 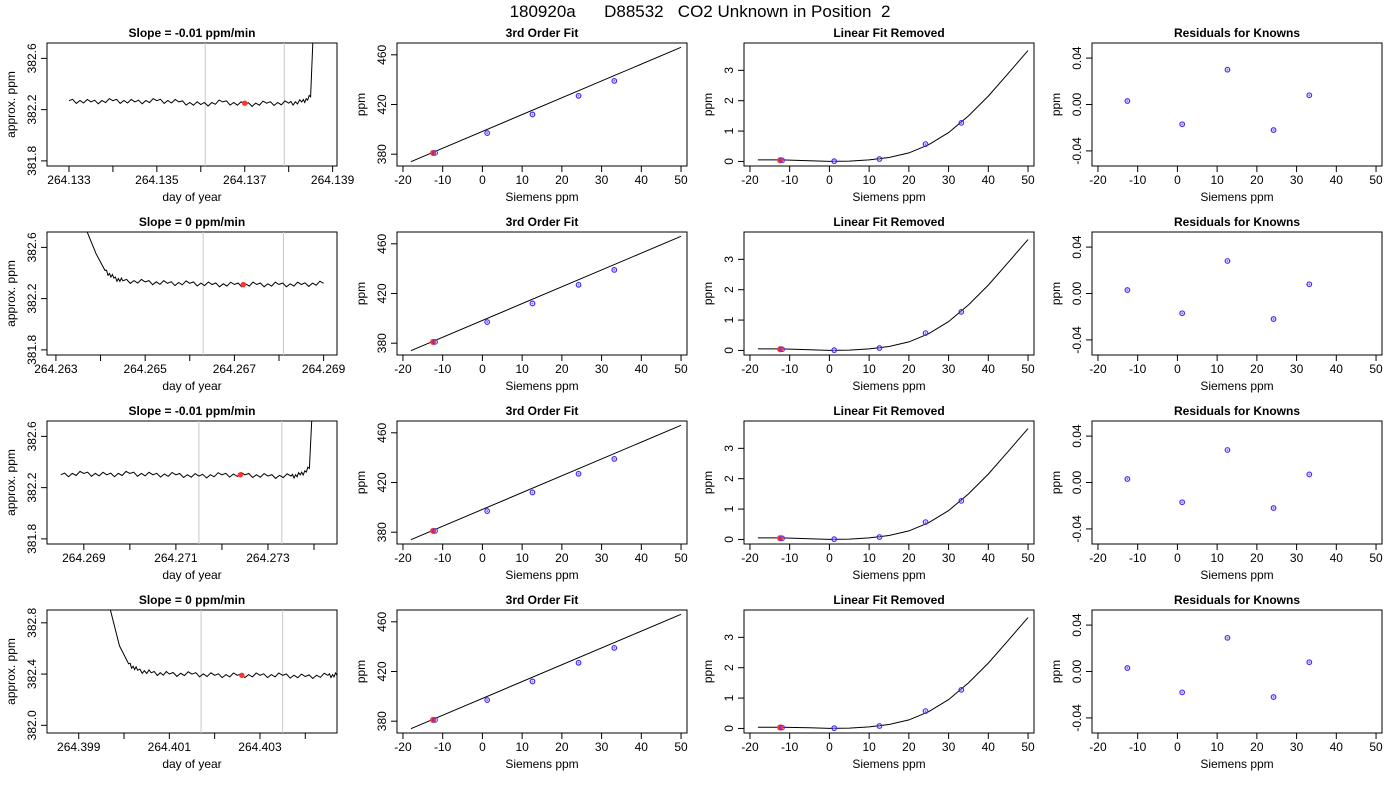 I want to click on panel-title: Slope = -0.01 ppm/min, so click(x=191, y=411).